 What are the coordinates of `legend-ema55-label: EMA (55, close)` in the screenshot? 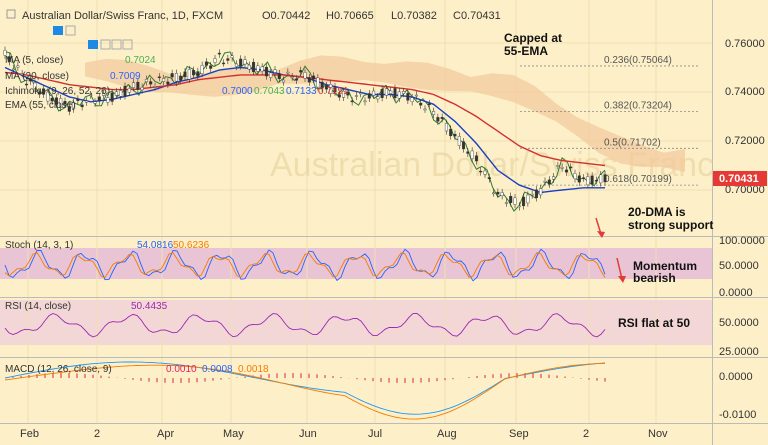 It's located at (40, 105).